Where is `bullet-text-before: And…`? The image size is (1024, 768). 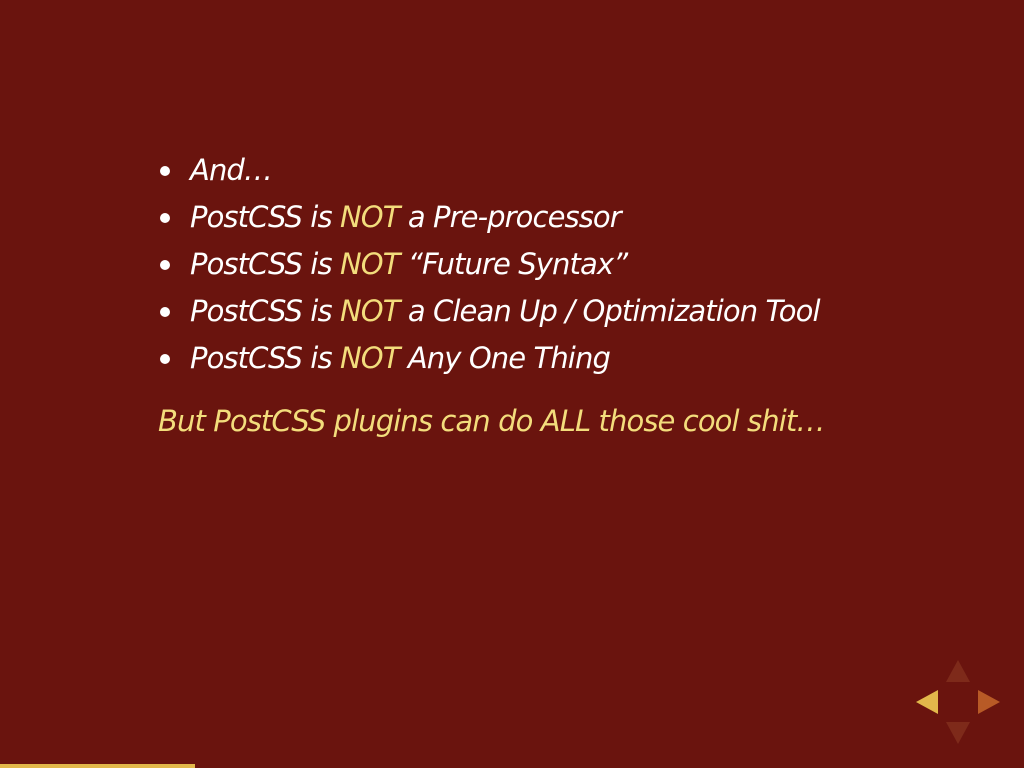
bullet-text-before: And… is located at coordinates (231, 170).